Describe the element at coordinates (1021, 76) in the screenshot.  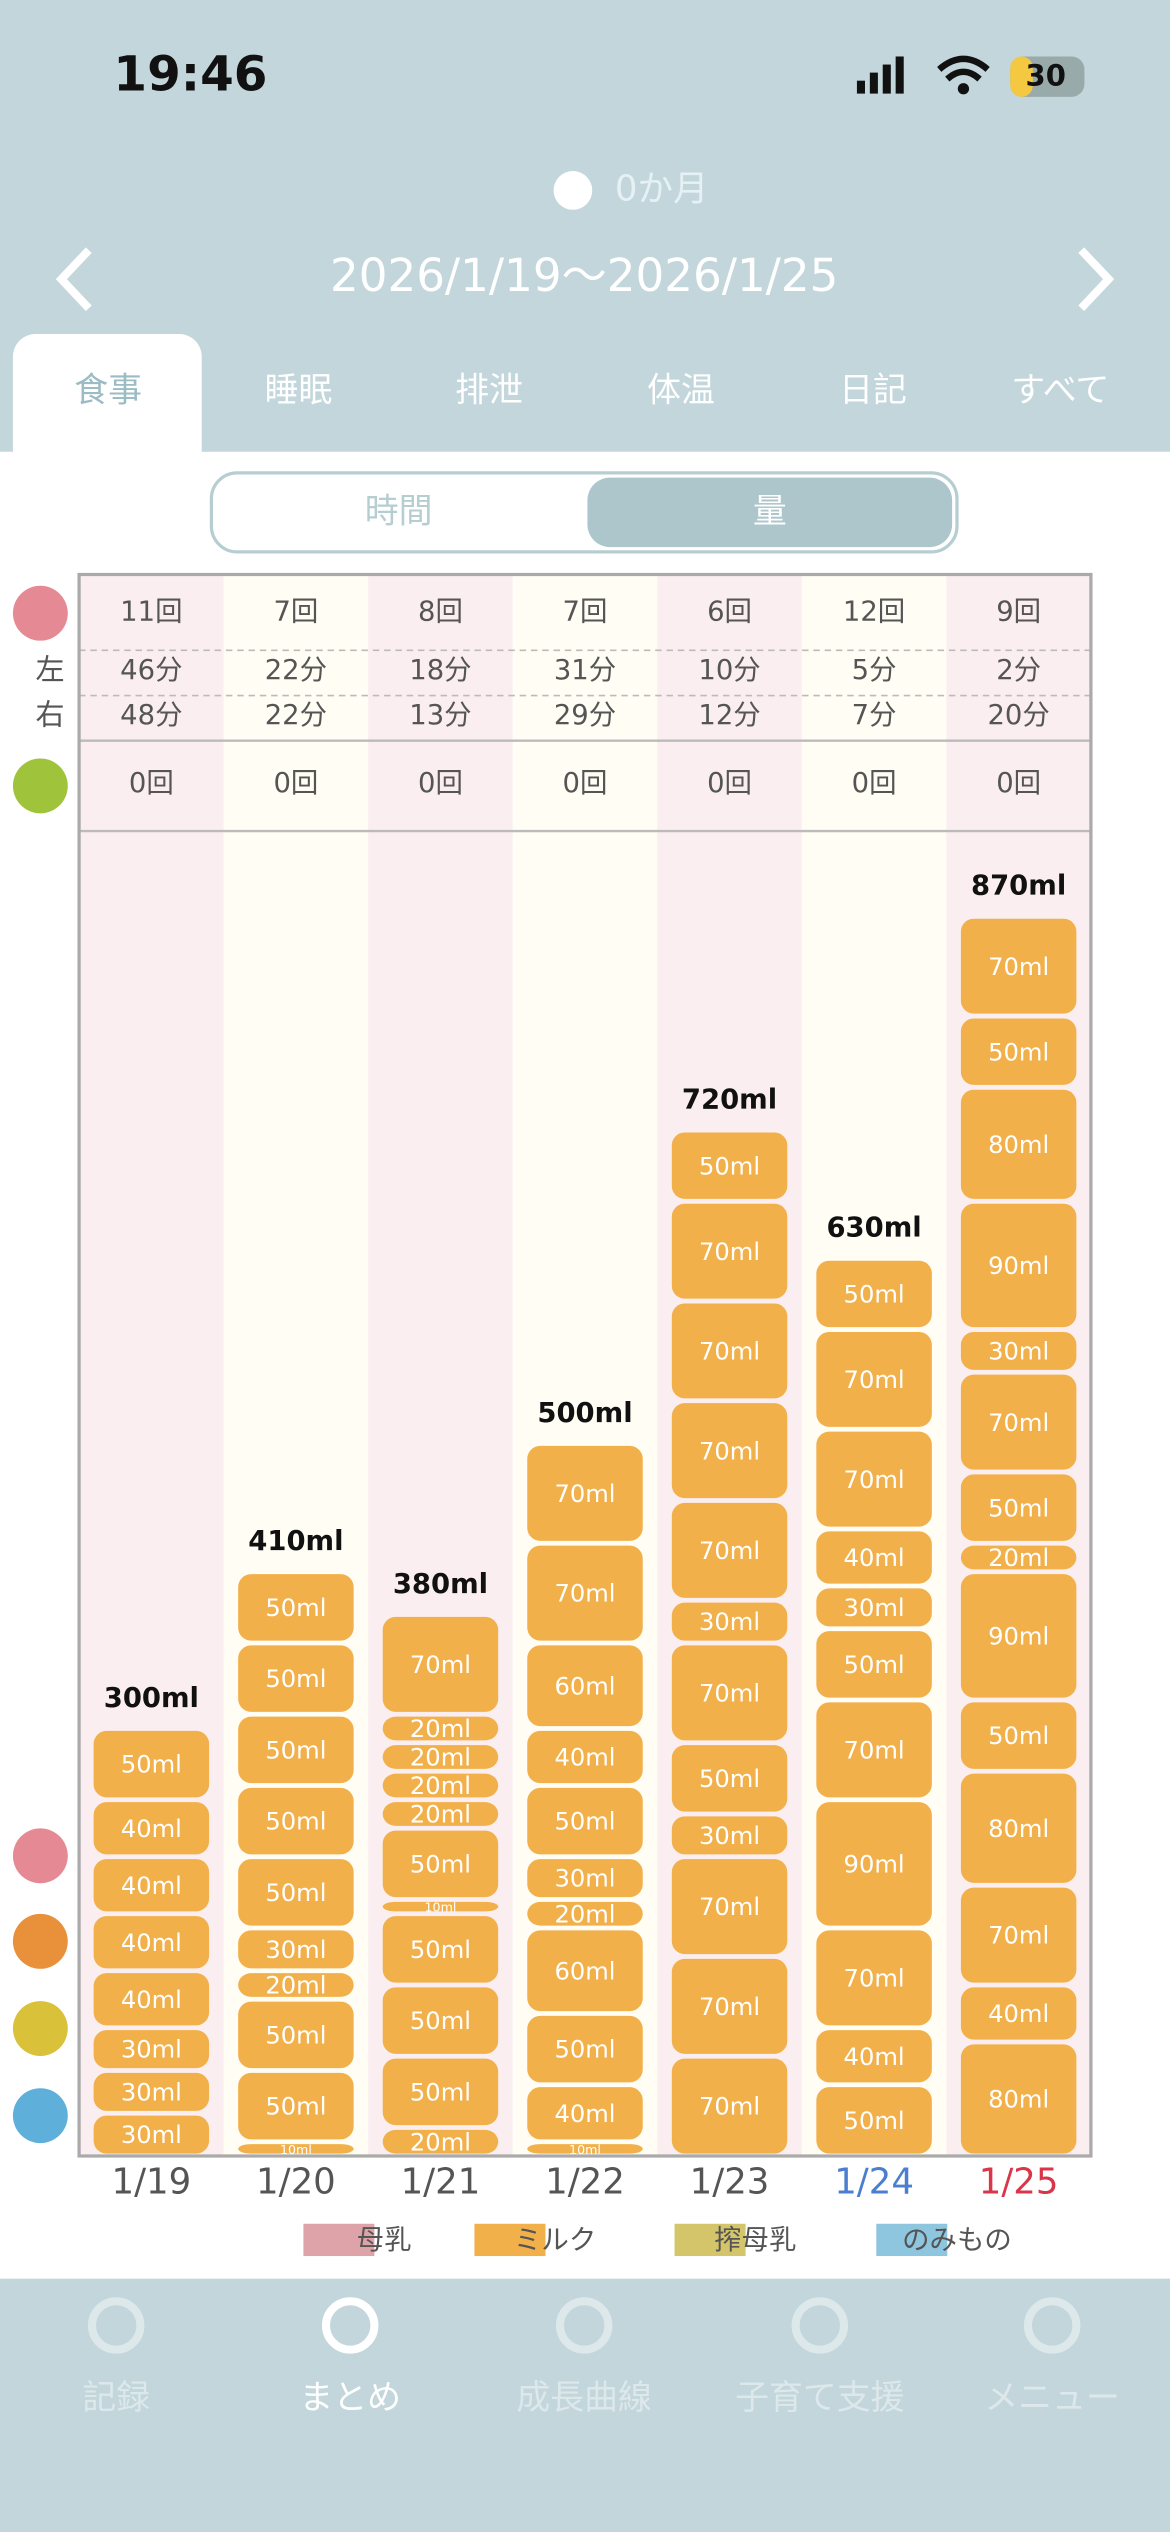
I see `battery-level` at that location.